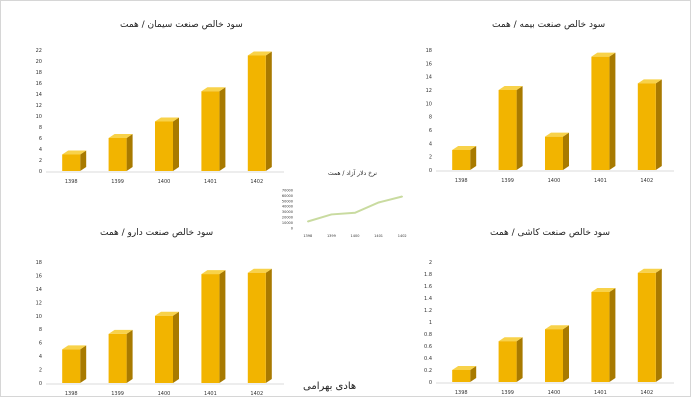  Describe the element at coordinates (355, 209) in the screenshot. I see `series-line` at that location.